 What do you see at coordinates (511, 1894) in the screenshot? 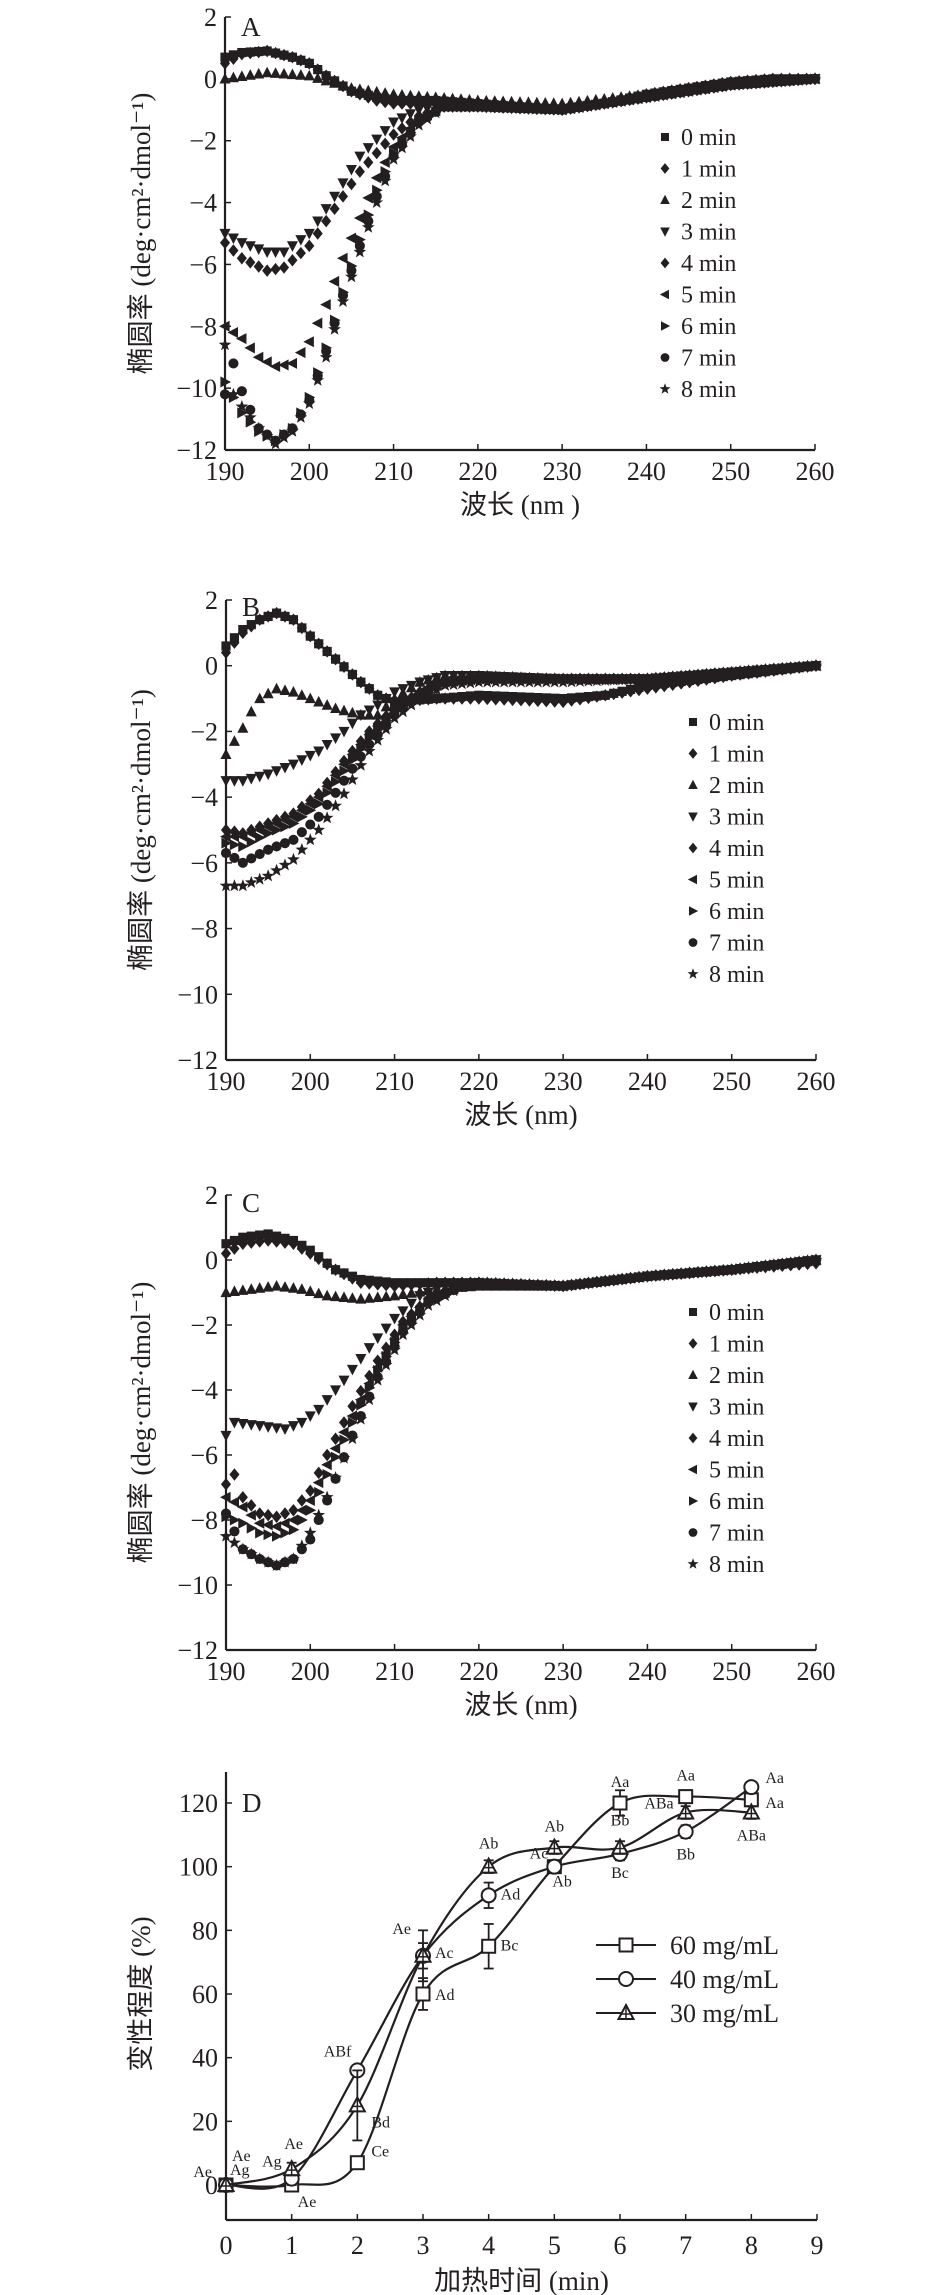
I see `significance-label: Ad` at bounding box center [511, 1894].